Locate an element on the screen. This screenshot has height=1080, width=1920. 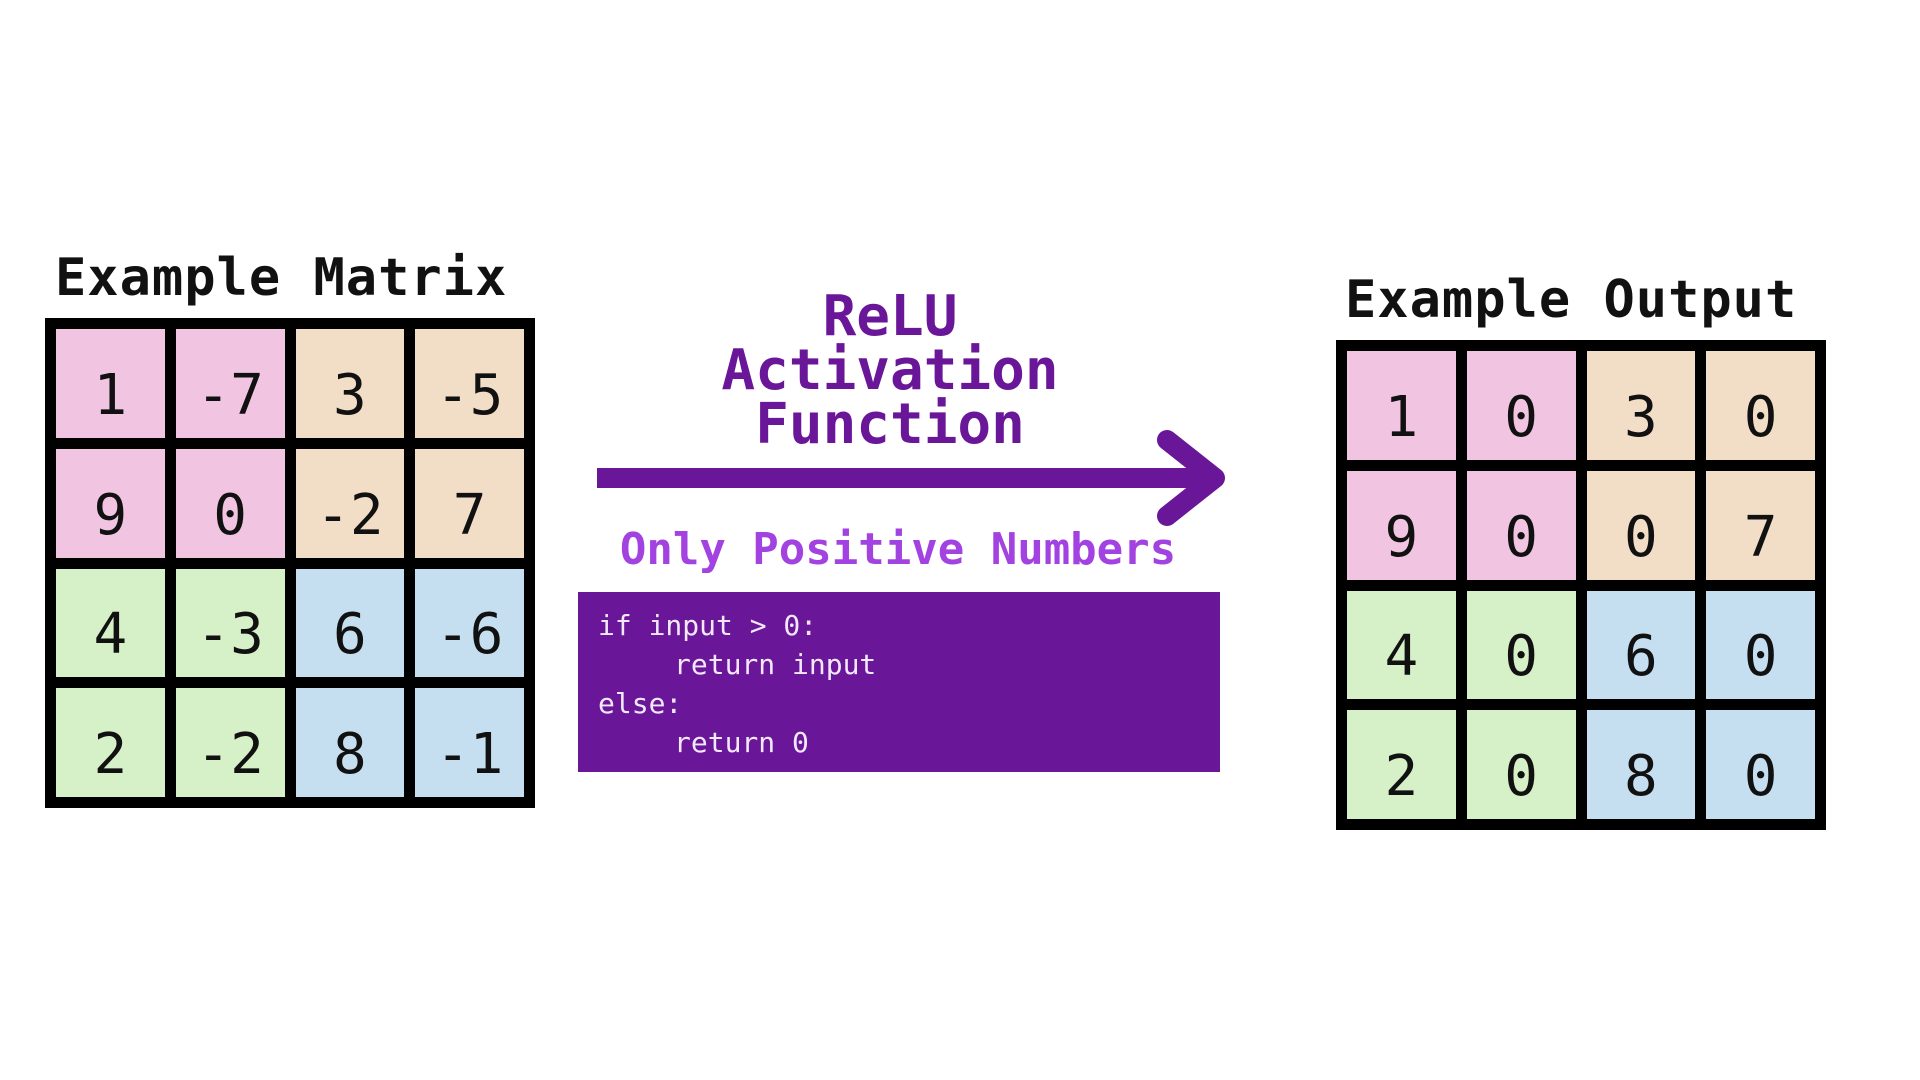
input-cell: 4 is located at coordinates (110, 623).